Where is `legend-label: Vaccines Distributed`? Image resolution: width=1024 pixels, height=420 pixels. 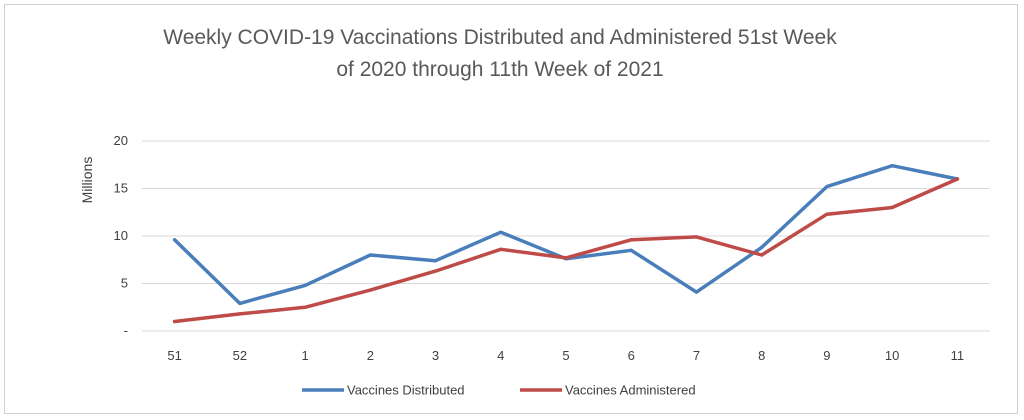 legend-label: Vaccines Distributed is located at coordinates (406, 390).